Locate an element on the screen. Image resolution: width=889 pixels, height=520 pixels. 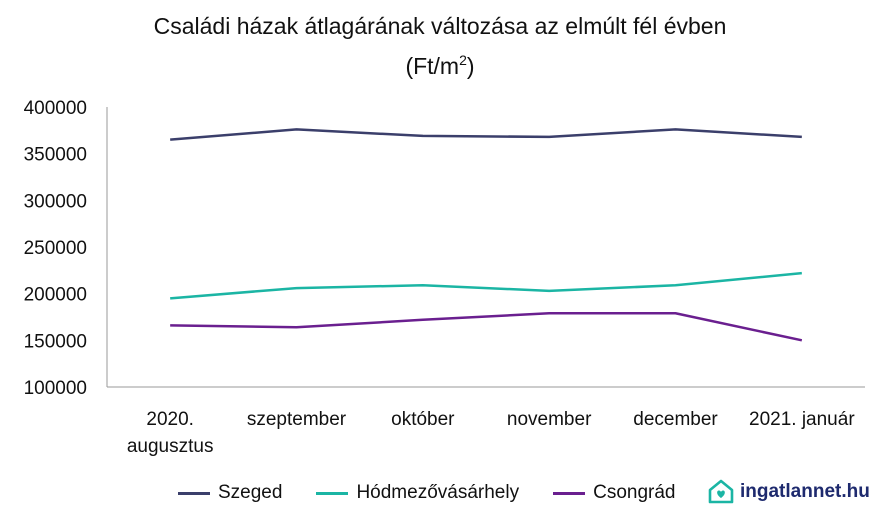
house-heart-icon is located at coordinates (721, 491).